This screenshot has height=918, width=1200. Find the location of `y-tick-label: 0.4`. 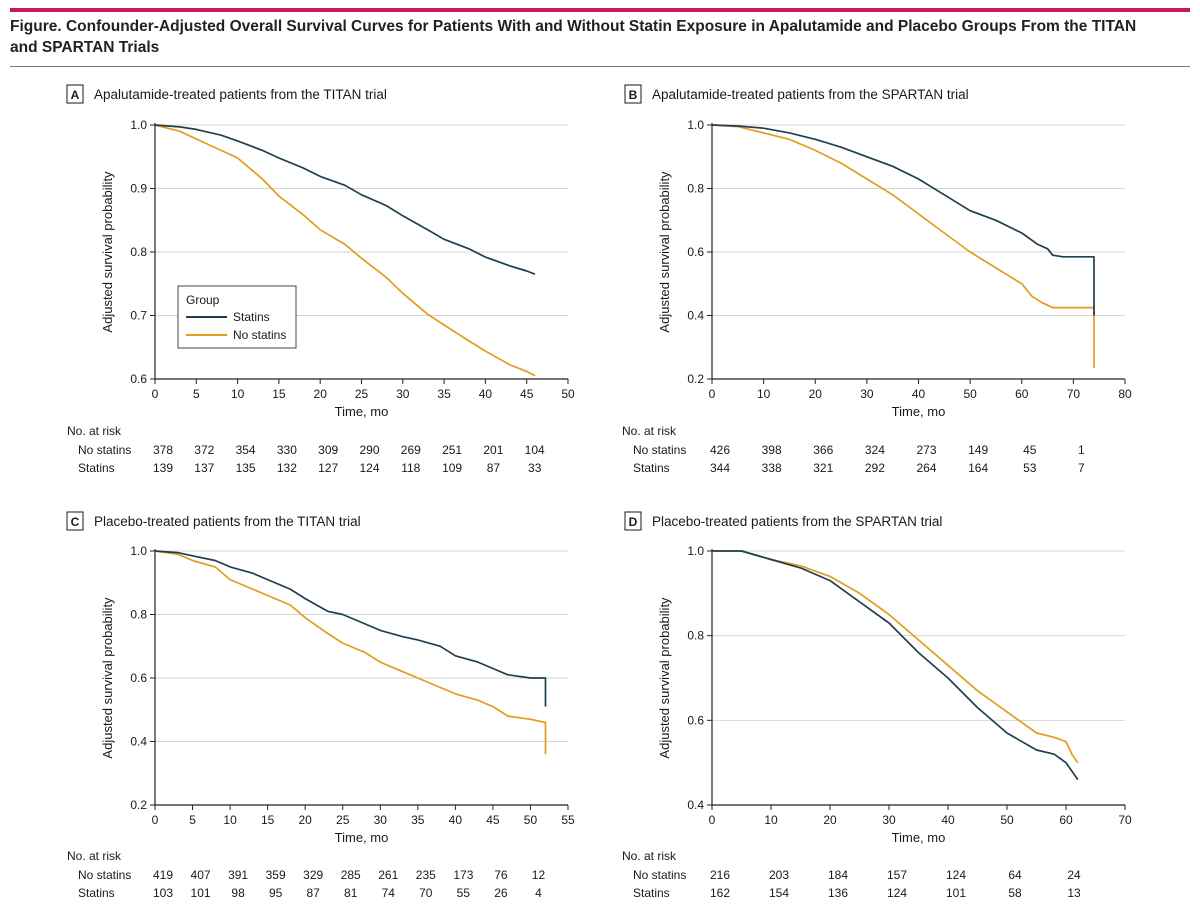

y-tick-label: 0.4 is located at coordinates (138, 742).